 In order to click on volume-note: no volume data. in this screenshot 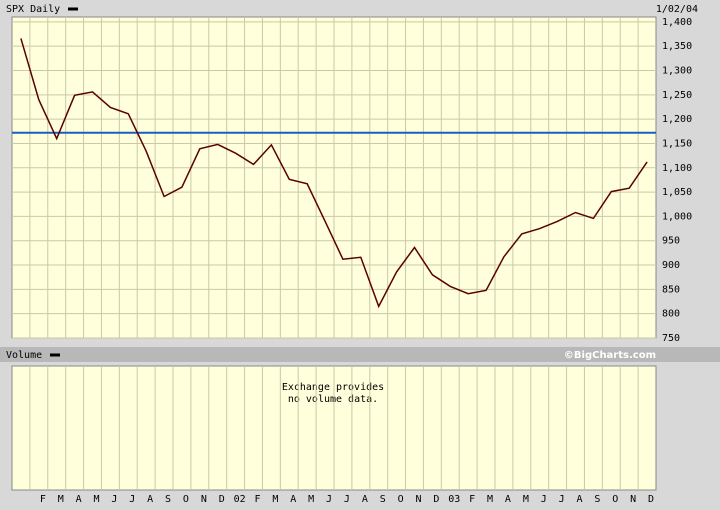, I will do `click(333, 399)`.